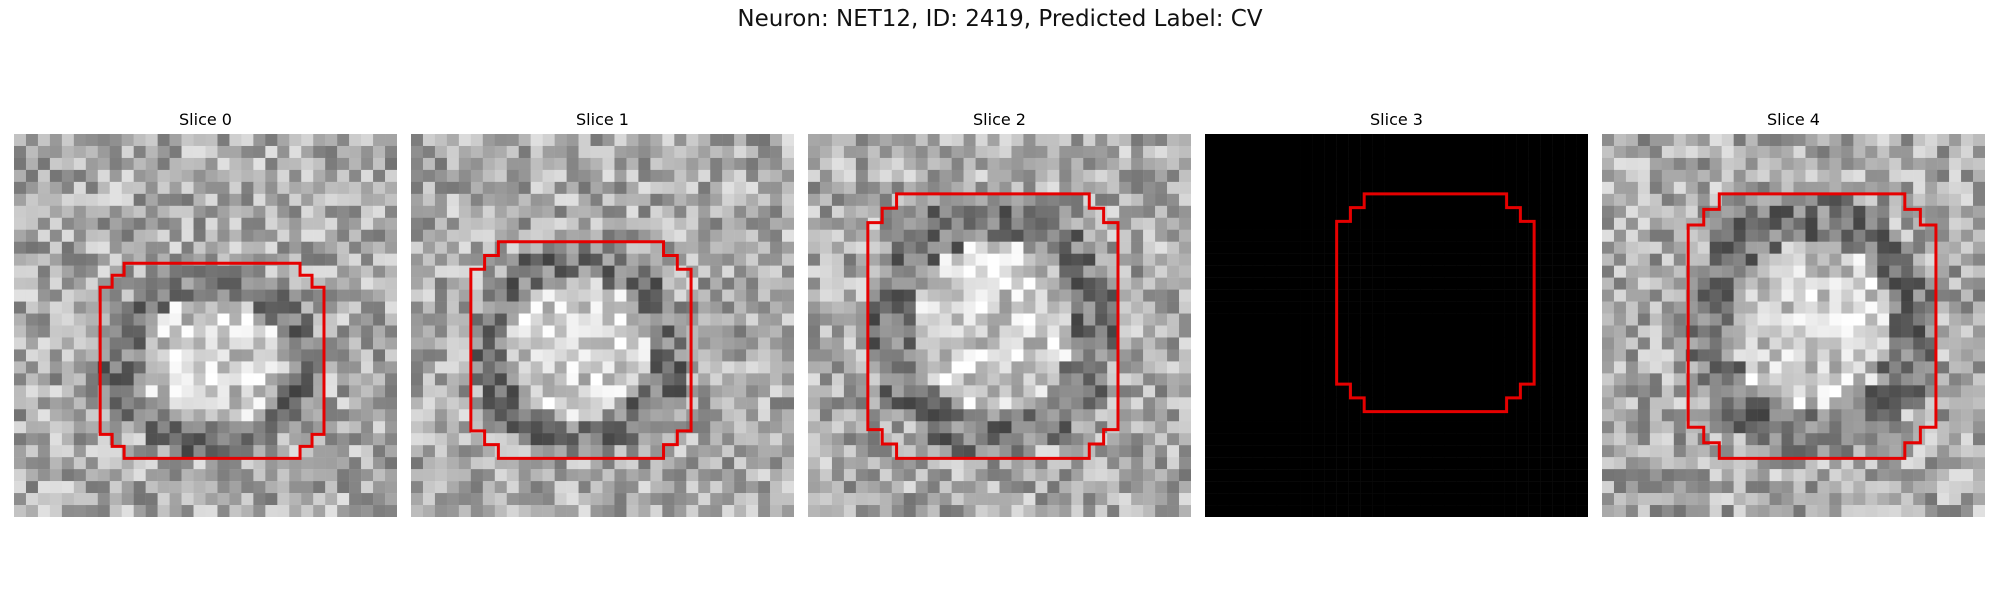 The image size is (2000, 600). I want to click on slice-panel-1: Slice 1, so click(602, 313).